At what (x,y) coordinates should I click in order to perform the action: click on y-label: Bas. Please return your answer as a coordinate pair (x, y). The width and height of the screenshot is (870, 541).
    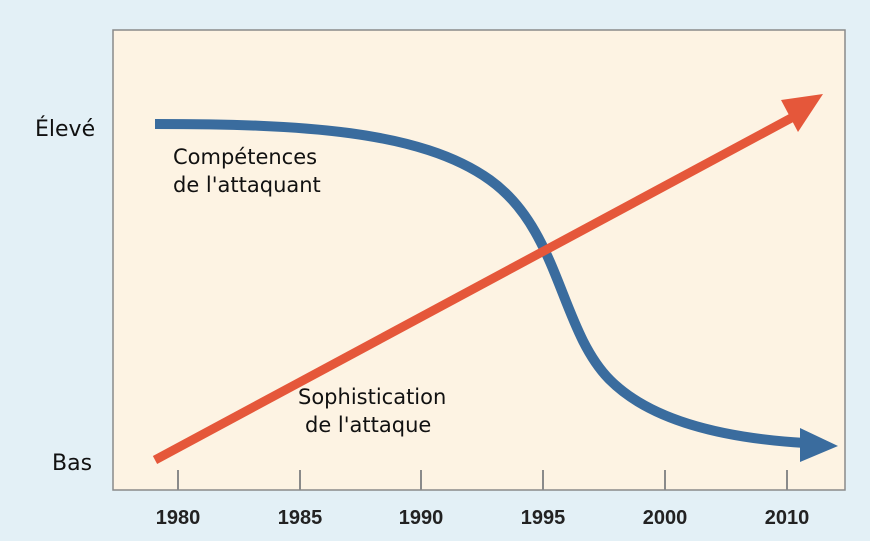
    Looking at the image, I should click on (72, 463).